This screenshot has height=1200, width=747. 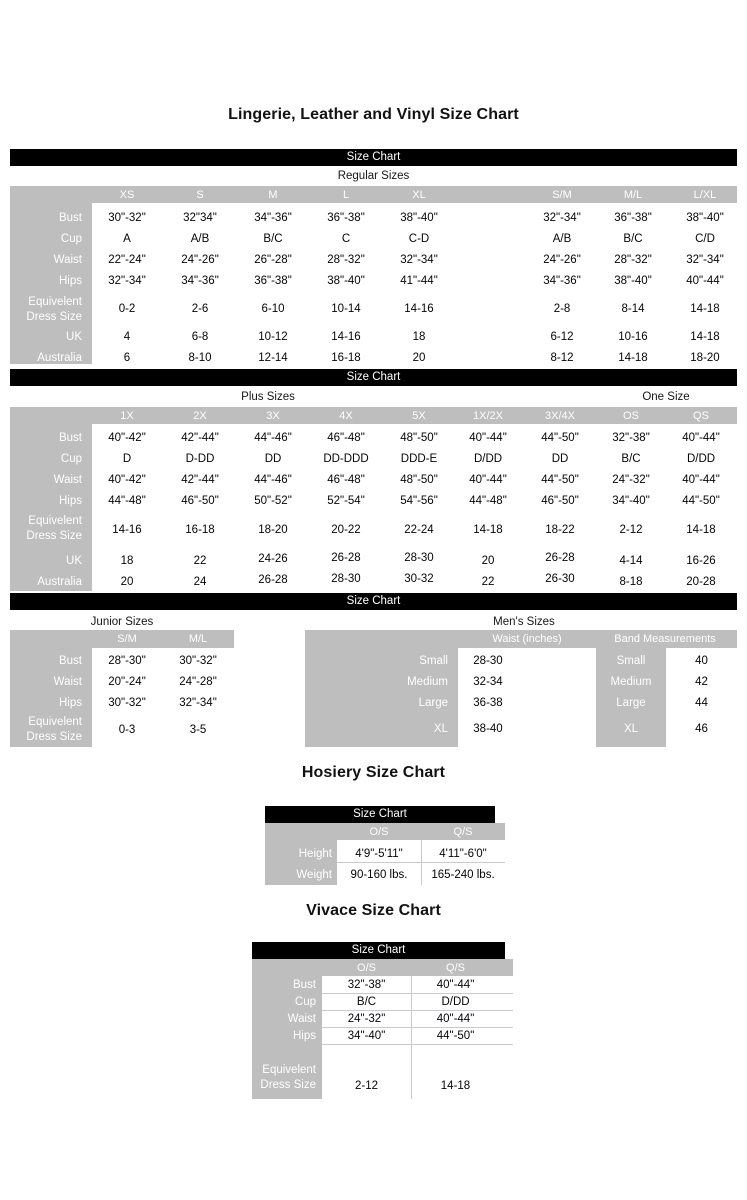 What do you see at coordinates (419, 195) in the screenshot?
I see `col-header-regular-4: XL` at bounding box center [419, 195].